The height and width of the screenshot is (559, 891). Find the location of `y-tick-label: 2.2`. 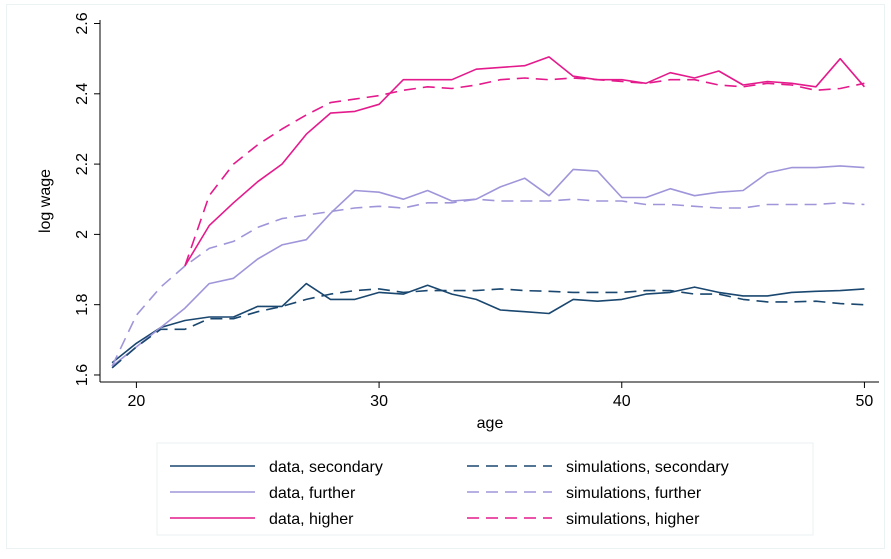

y-tick-label: 2.2 is located at coordinates (82, 164).